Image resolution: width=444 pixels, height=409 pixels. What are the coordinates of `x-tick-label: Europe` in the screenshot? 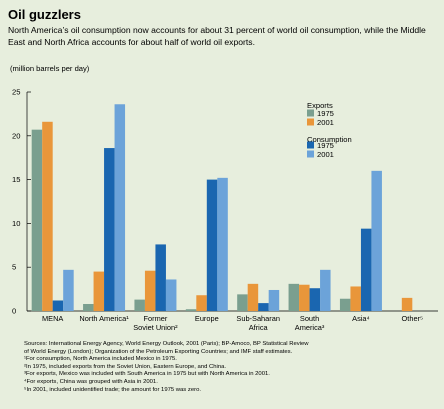 It's located at (207, 318).